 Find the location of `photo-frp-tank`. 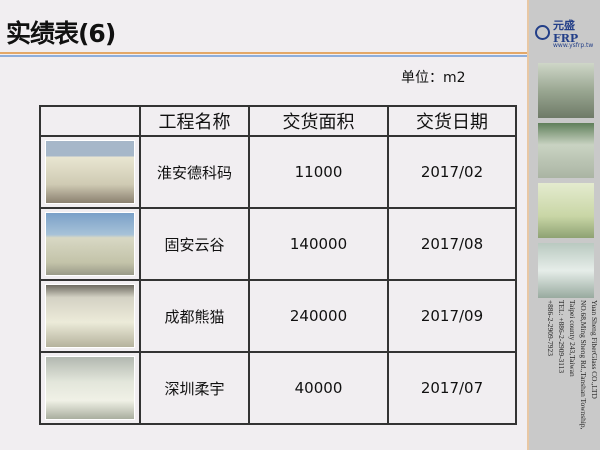

photo-frp-tank is located at coordinates (566, 150).